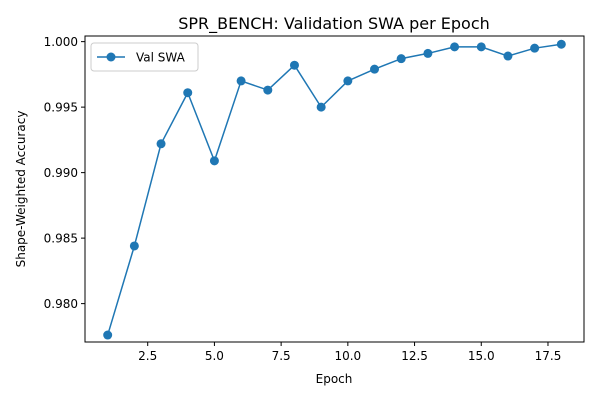  I want to click on legend-label: Val SWA, so click(161, 58).